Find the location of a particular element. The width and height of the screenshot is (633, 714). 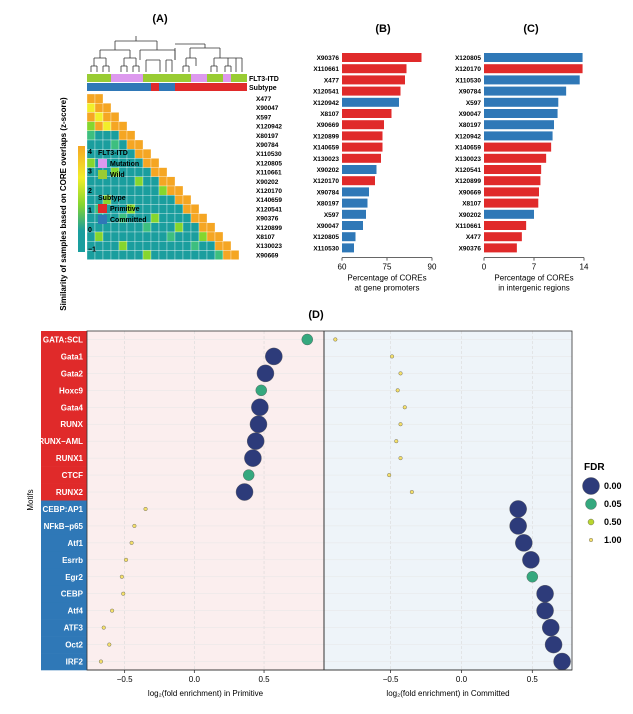

heatmap-row-label: X120541 is located at coordinates (269, 209).